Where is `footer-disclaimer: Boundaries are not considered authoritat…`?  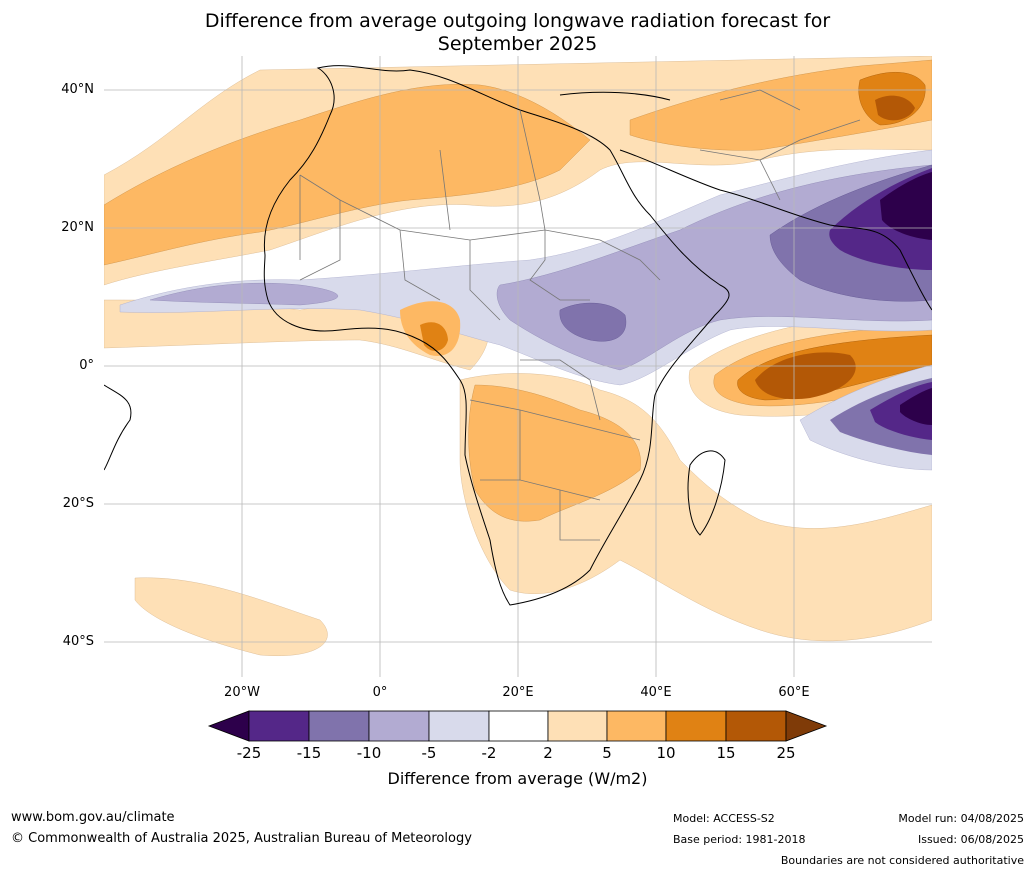 footer-disclaimer: Boundaries are not considered authoritat… is located at coordinates (902, 860).